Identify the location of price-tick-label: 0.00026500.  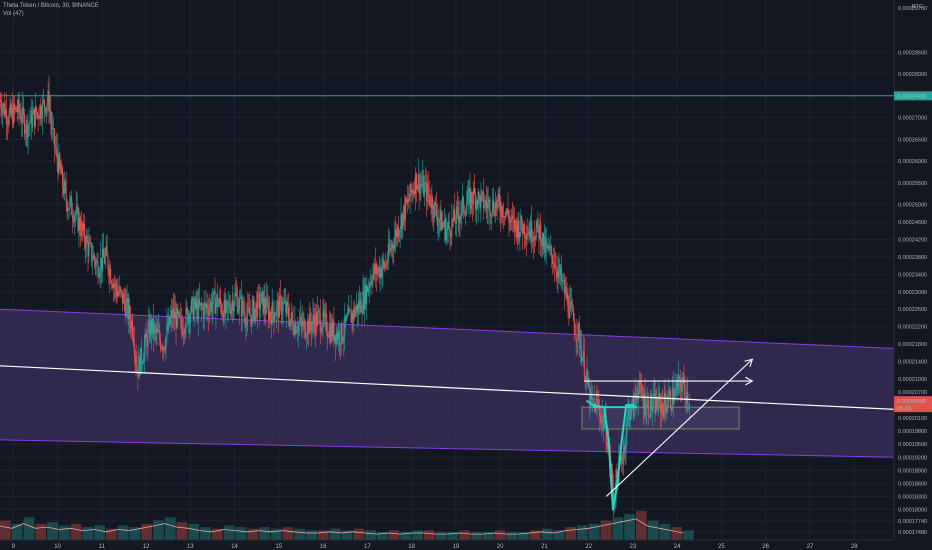
(912, 140).